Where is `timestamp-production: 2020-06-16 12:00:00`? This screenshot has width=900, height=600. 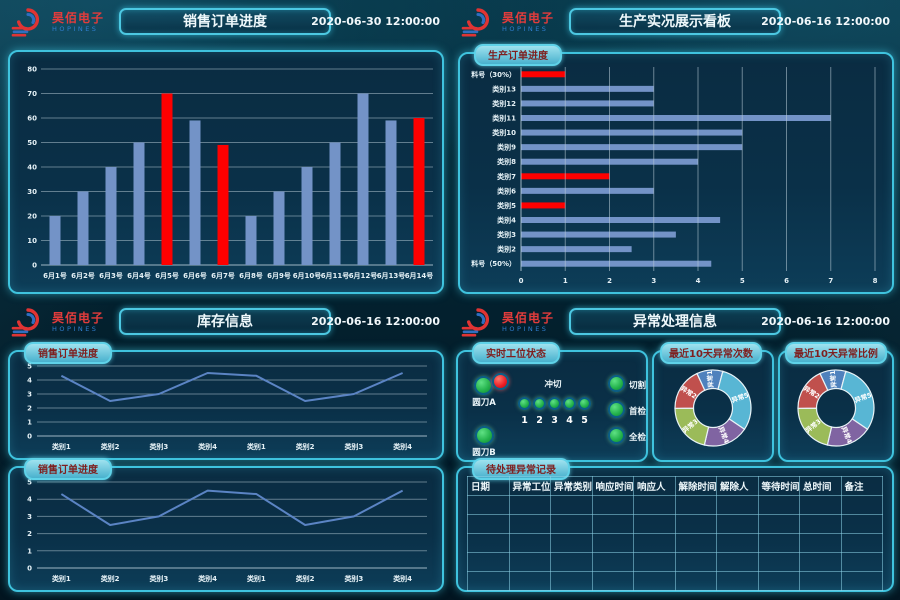
timestamp-production: 2020-06-16 12:00:00 is located at coordinates (825, 21).